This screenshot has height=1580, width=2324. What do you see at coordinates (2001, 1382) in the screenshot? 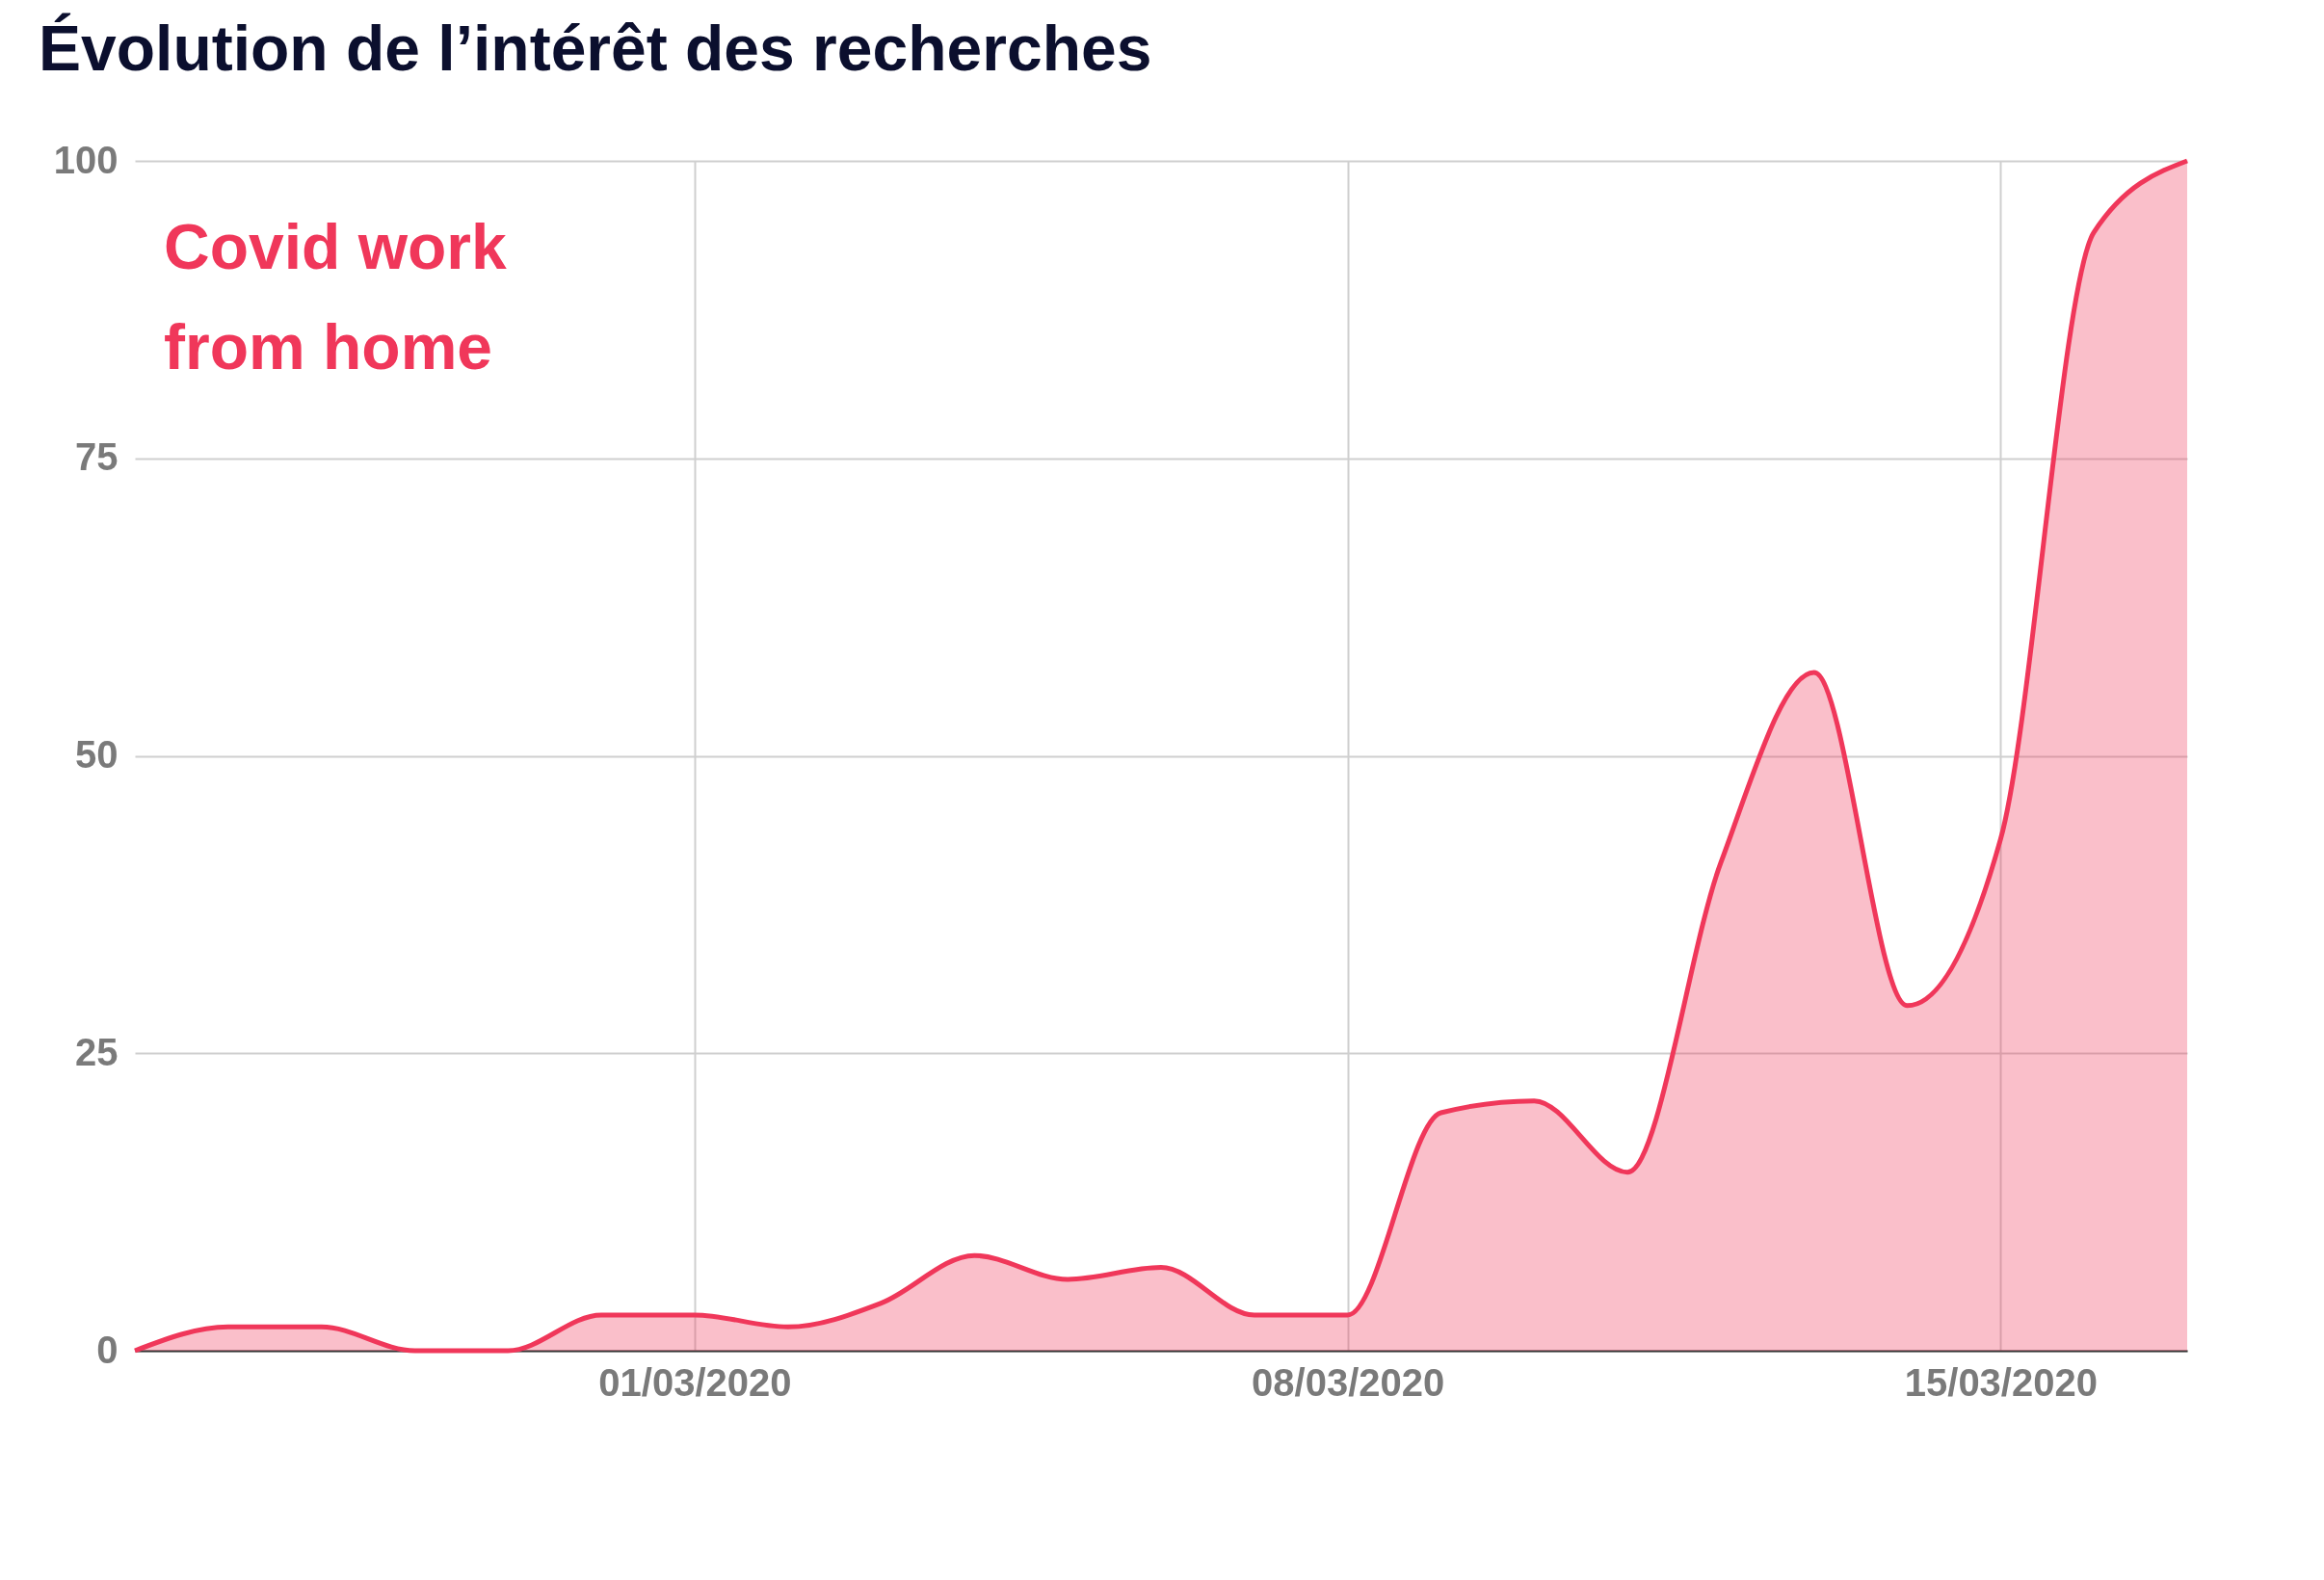
I see `x-tick-label: 15/03/2020` at bounding box center [2001, 1382].